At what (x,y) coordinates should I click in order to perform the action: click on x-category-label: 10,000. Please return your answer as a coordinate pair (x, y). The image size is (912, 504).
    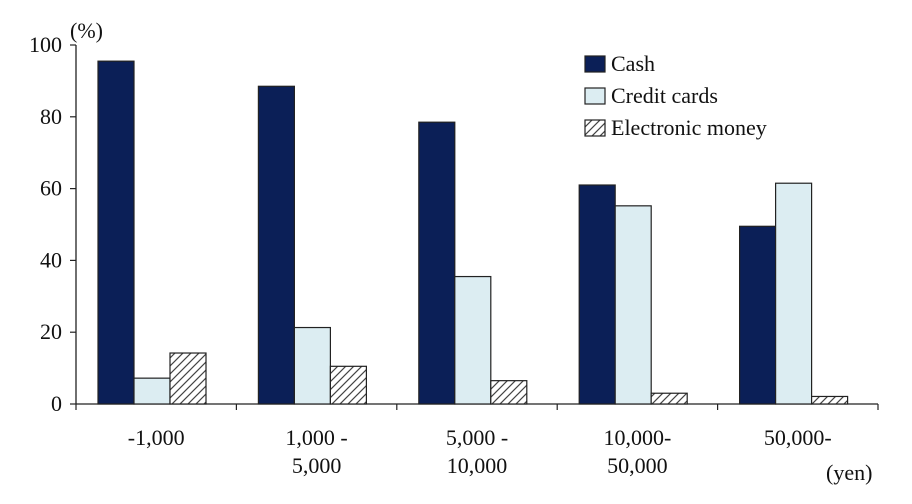
    Looking at the image, I should click on (477, 465).